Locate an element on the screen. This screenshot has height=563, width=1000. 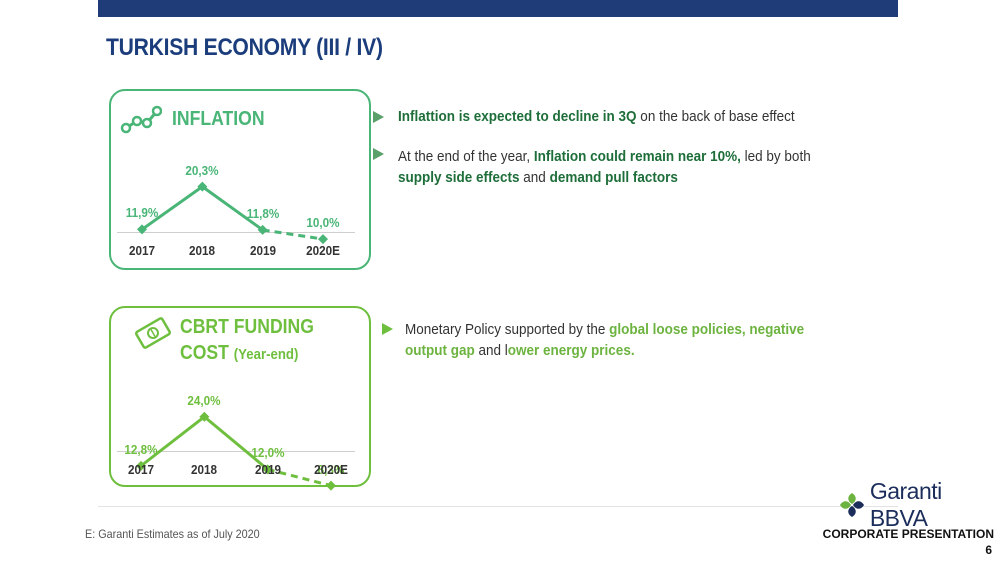
garanti-clover-icon is located at coordinates (852, 505).